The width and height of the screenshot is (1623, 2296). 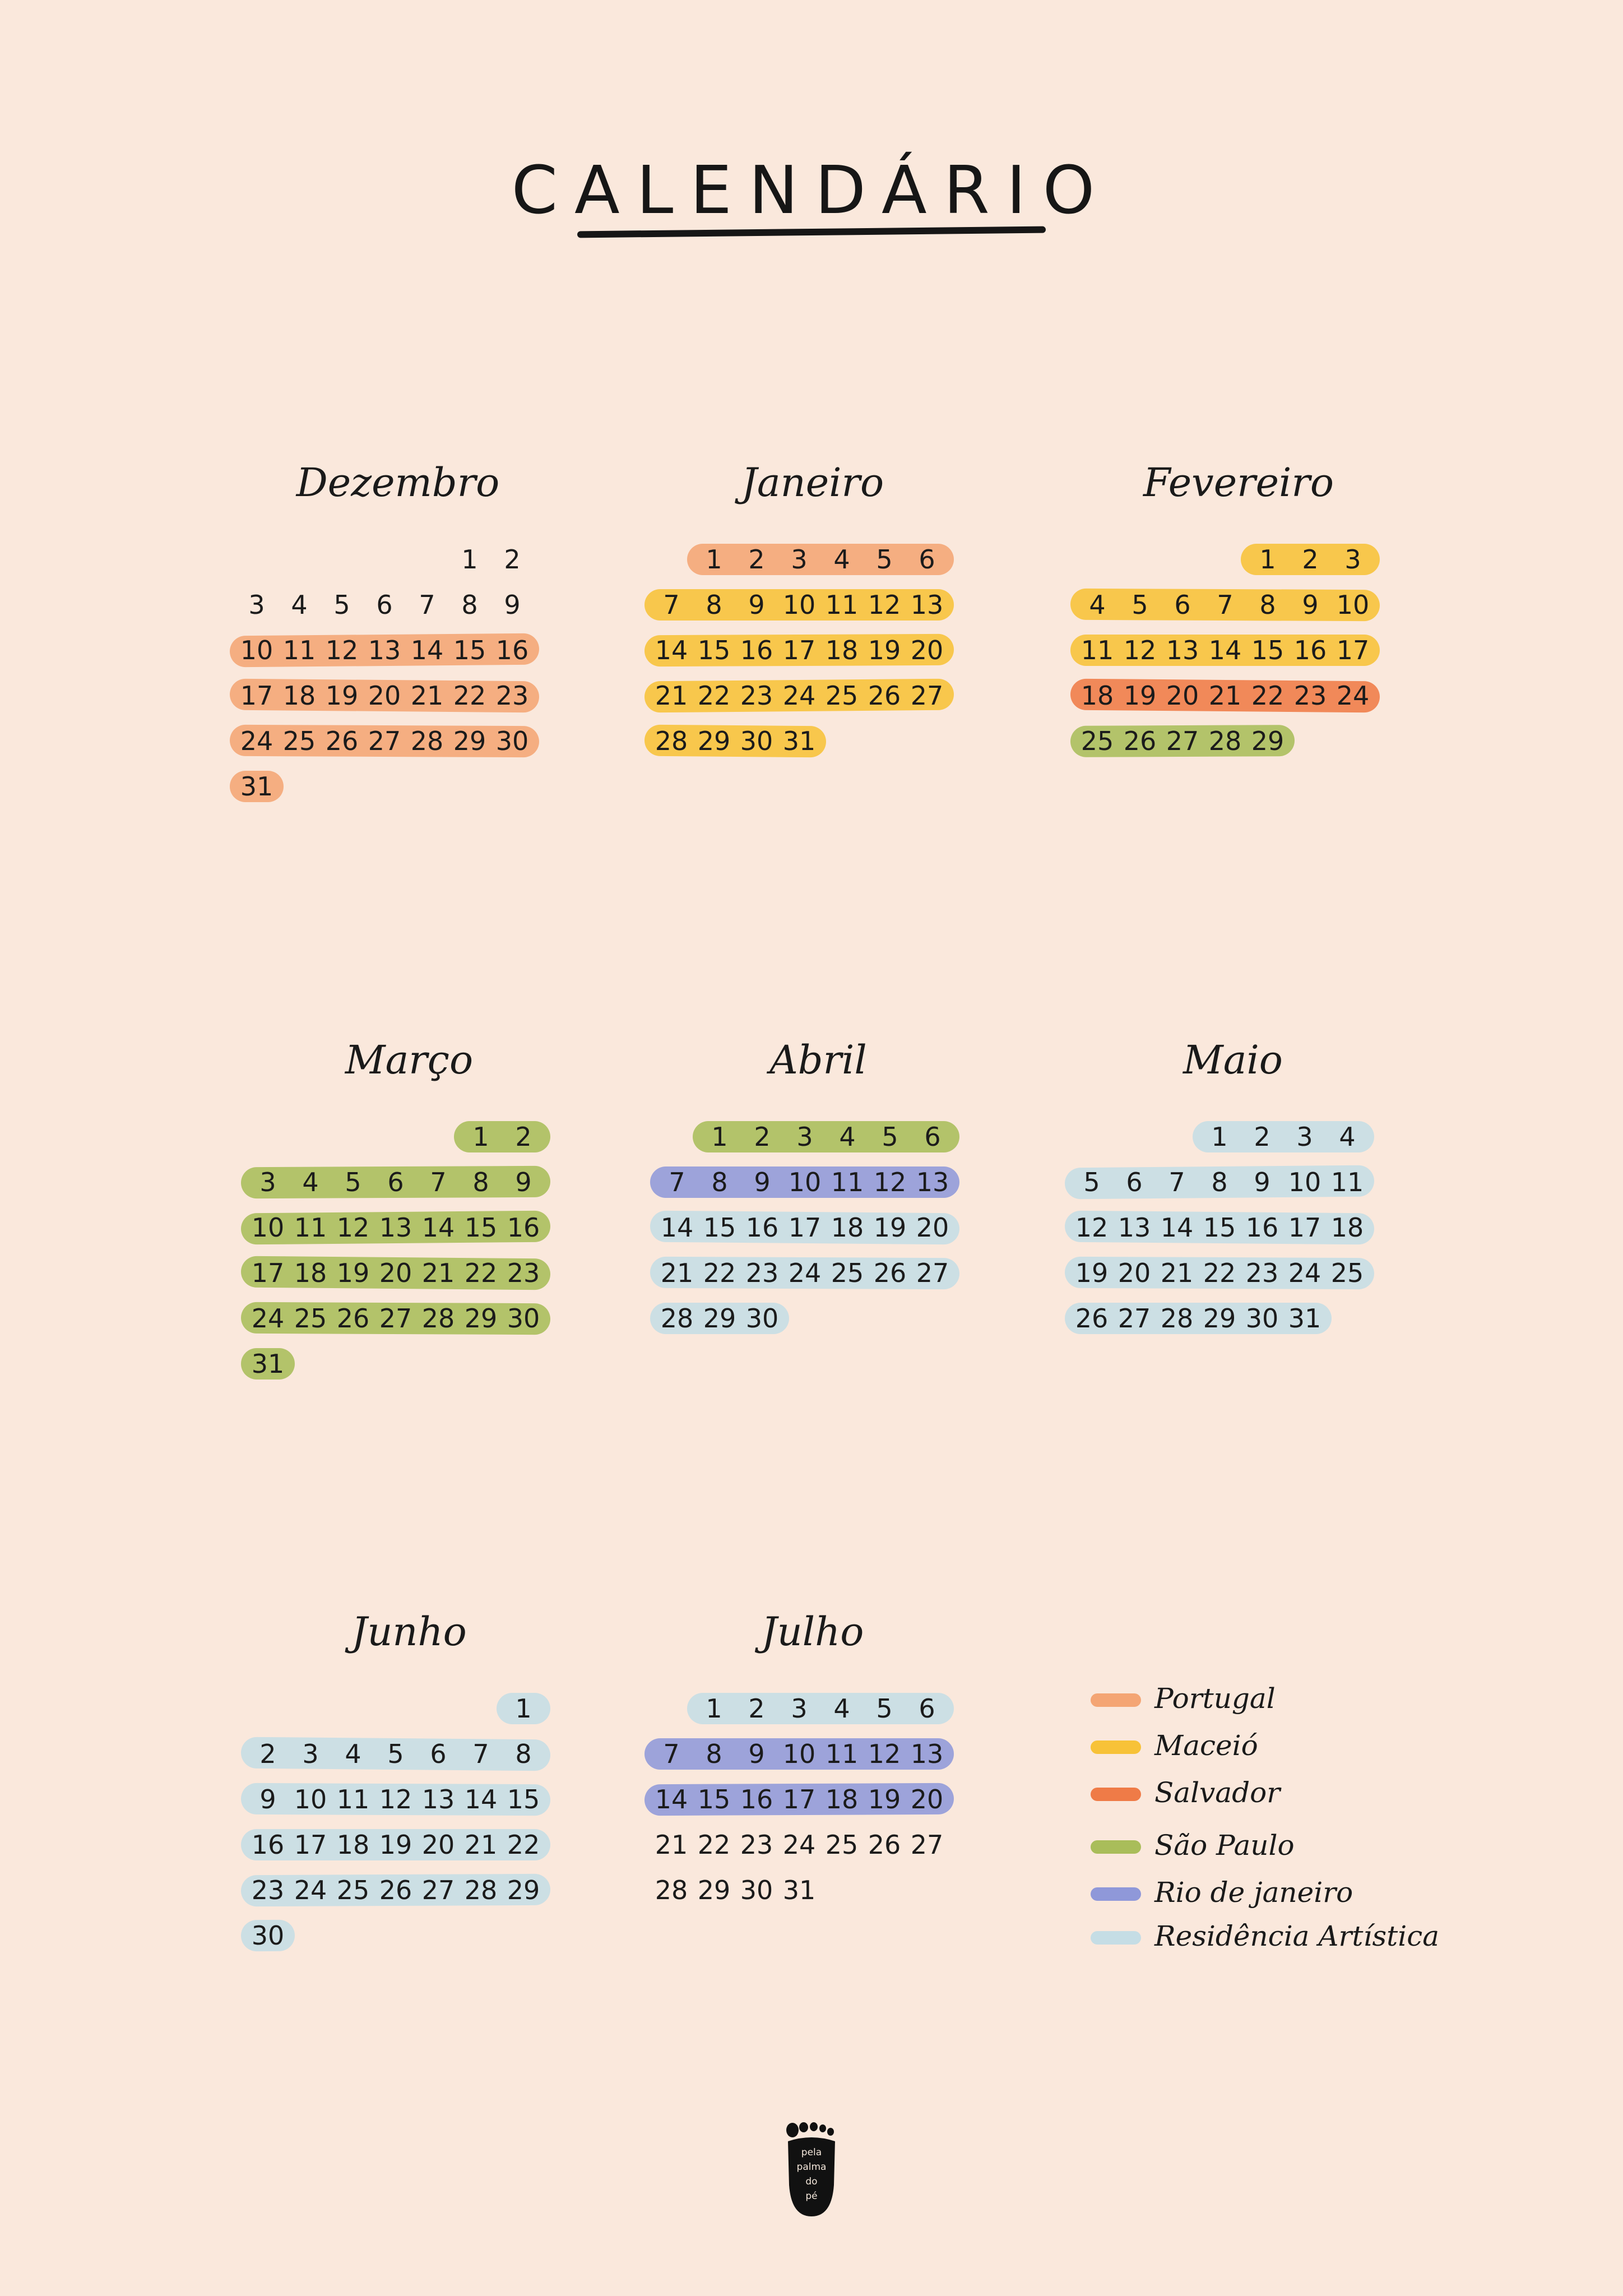 I want to click on day-number: 7, so click(x=671, y=605).